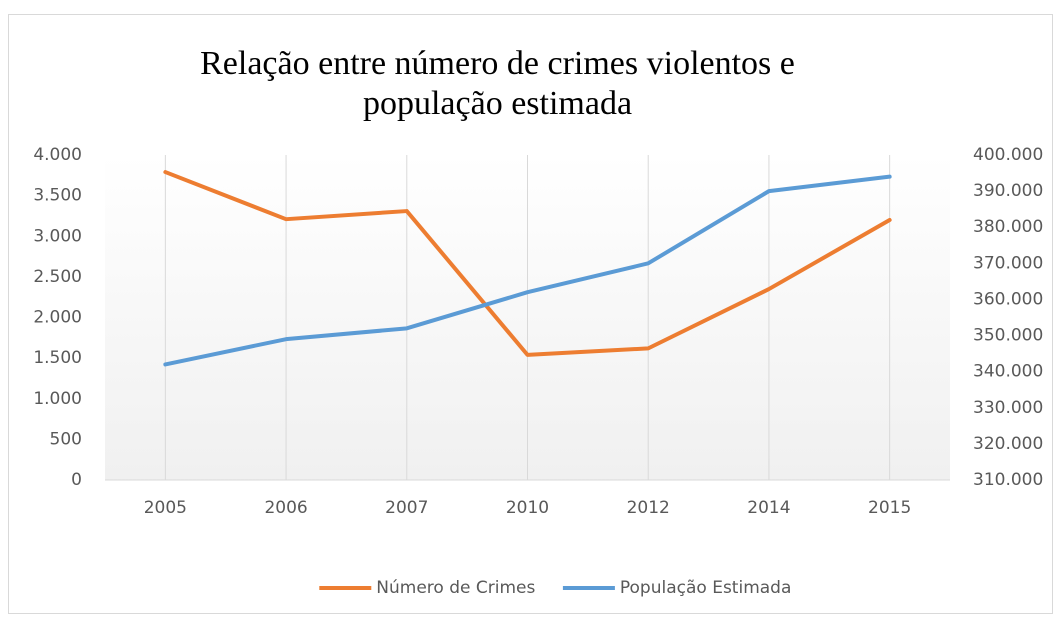 The height and width of the screenshot is (619, 1060). What do you see at coordinates (527, 508) in the screenshot?
I see `x-tick-label: 2010` at bounding box center [527, 508].